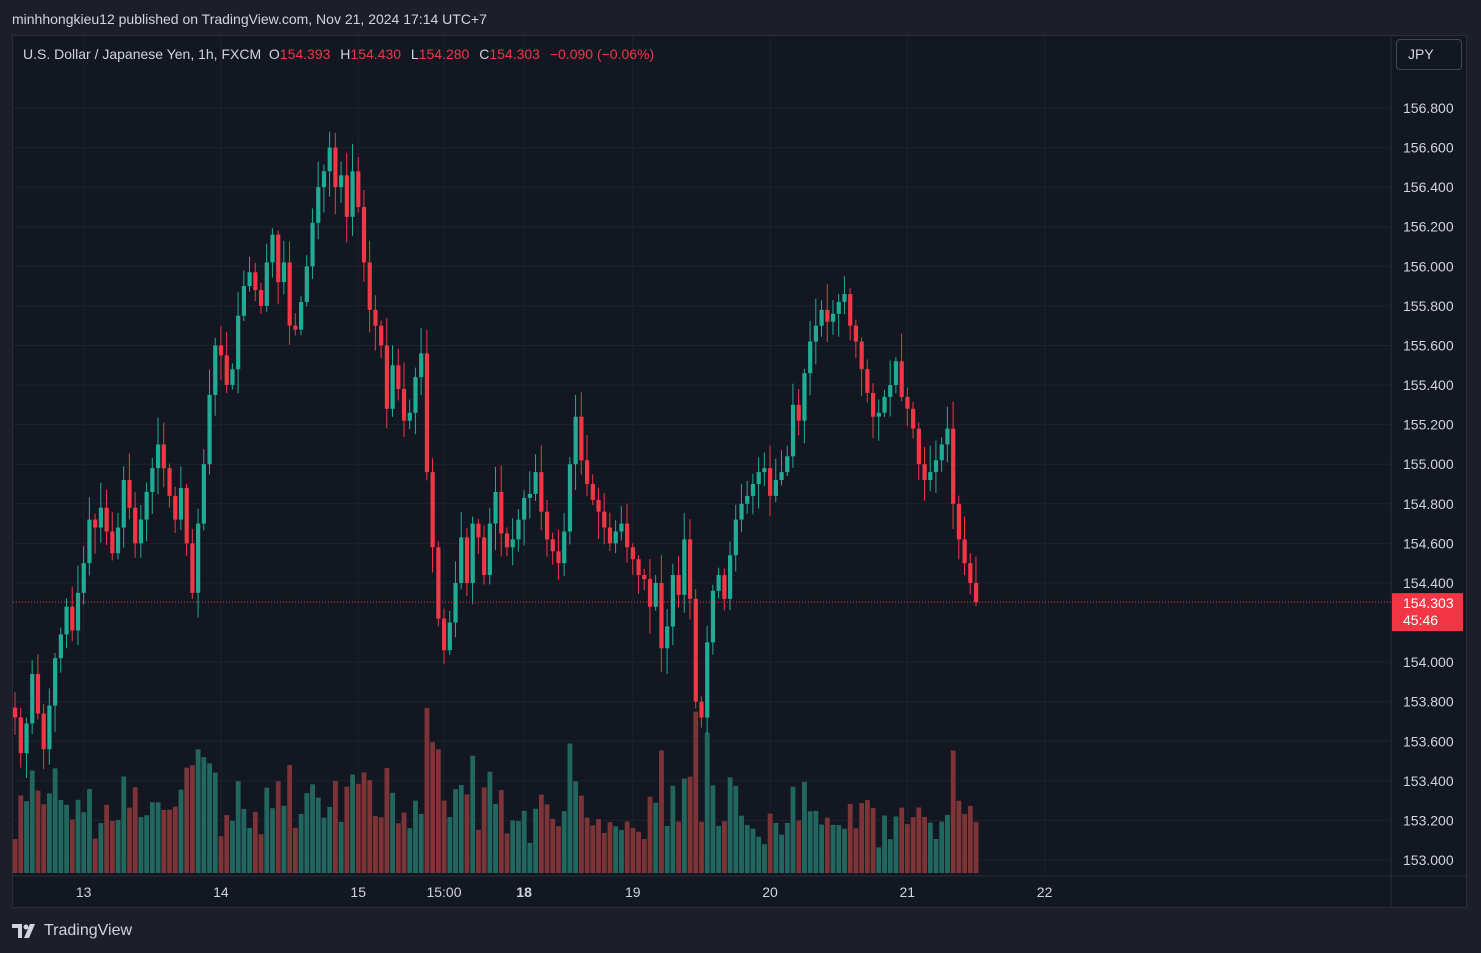  Describe the element at coordinates (484, 54) in the screenshot. I see `legend-close-label: C` at that location.